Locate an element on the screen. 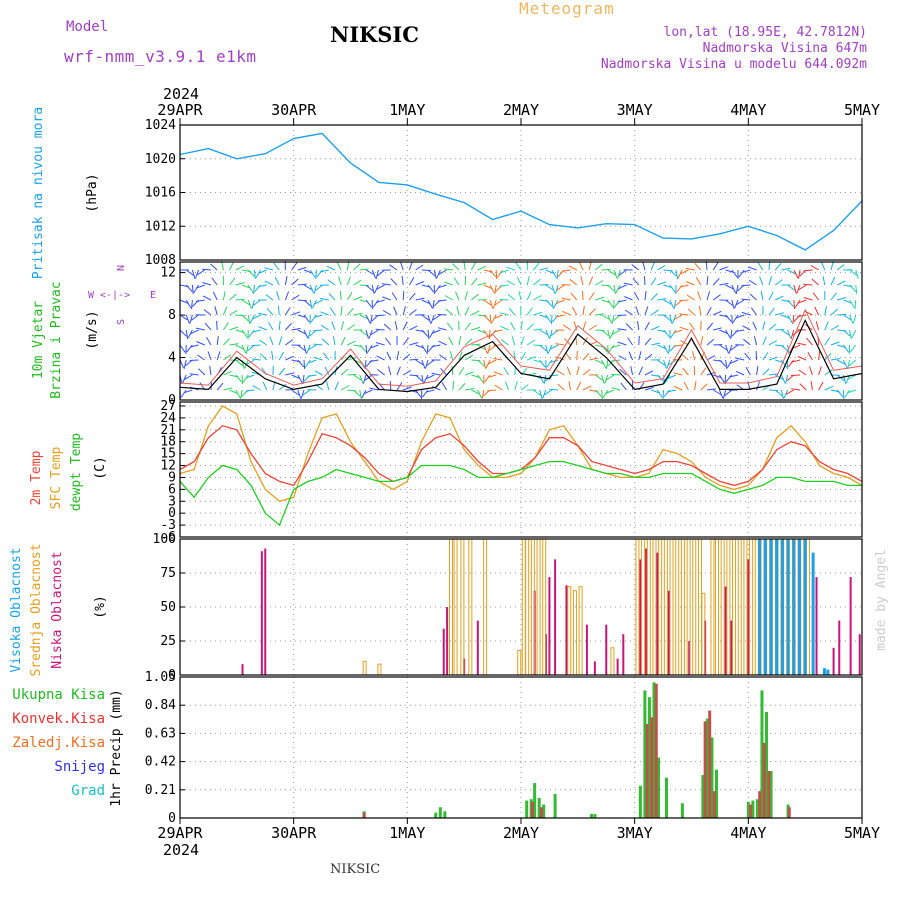 Image resolution: width=900 pixels, height=900 pixels. dewpt-temp-line is located at coordinates (520, 493).